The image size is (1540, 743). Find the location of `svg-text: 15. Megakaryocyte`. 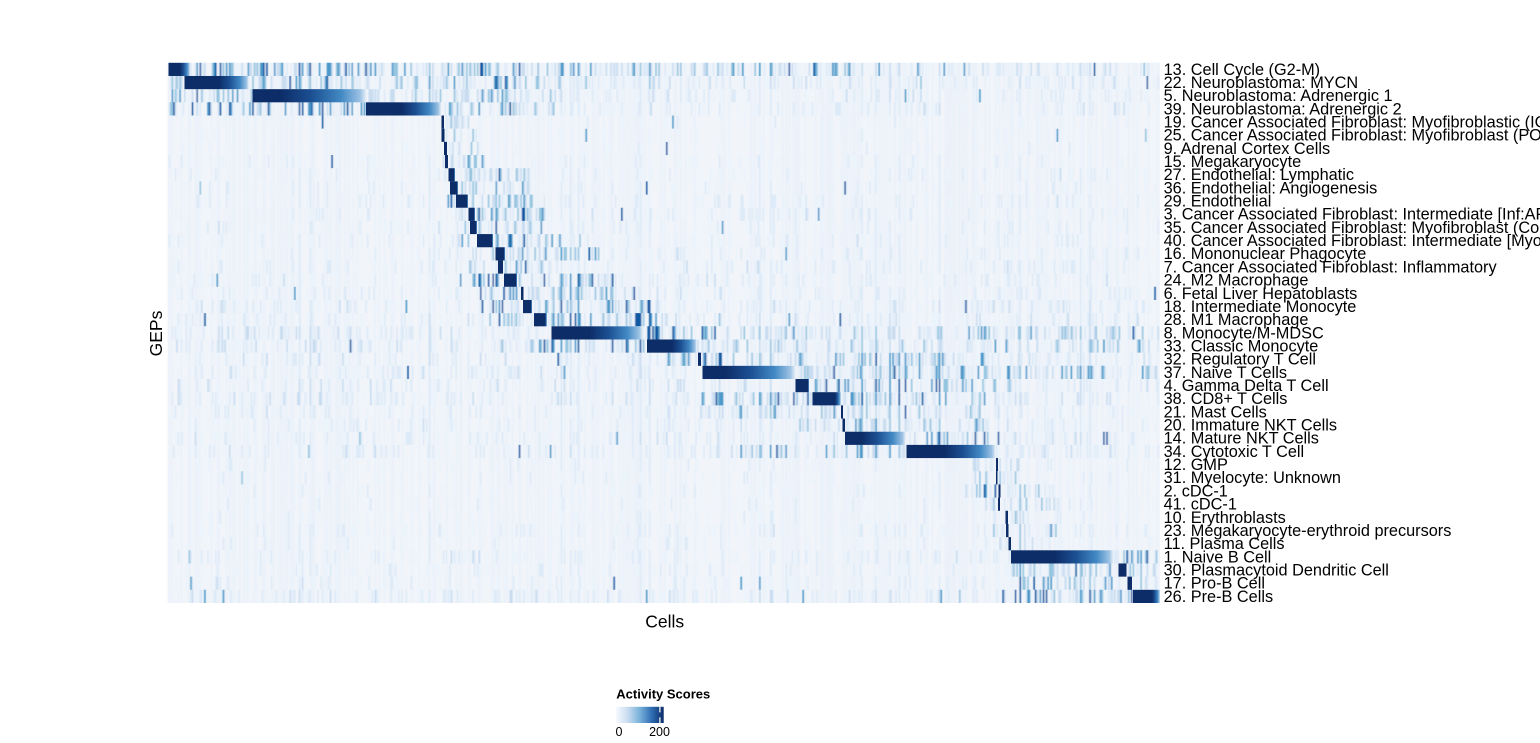

svg-text: 15. Megakaryocyte is located at coordinates (1233, 162).